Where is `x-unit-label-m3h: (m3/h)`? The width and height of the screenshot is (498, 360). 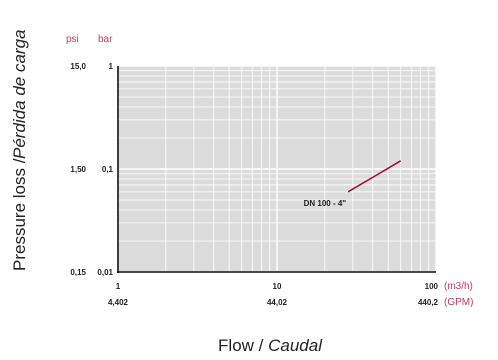 x-unit-label-m3h: (m3/h) is located at coordinates (458, 286).